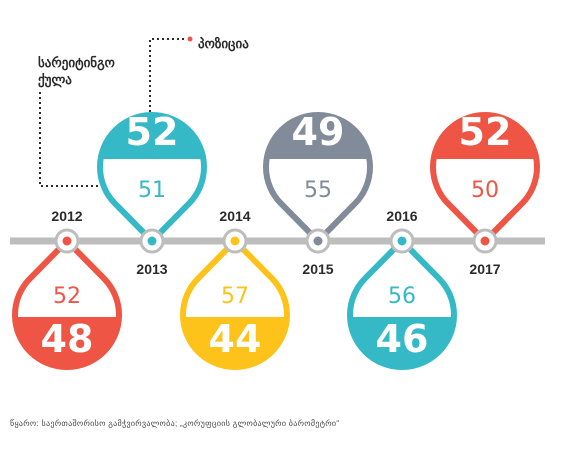 This screenshot has height=450, width=581. I want to click on position-value-2013: 52, so click(152, 132).